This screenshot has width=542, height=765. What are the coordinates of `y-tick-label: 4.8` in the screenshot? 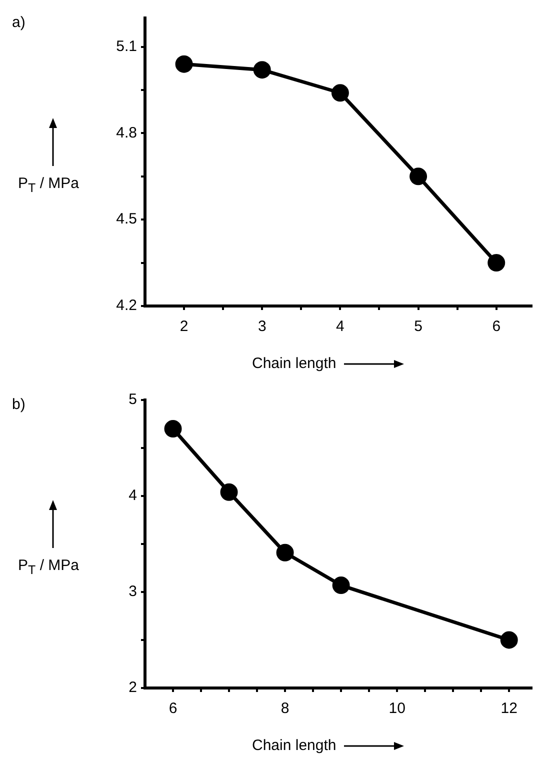 It's located at (126, 133).